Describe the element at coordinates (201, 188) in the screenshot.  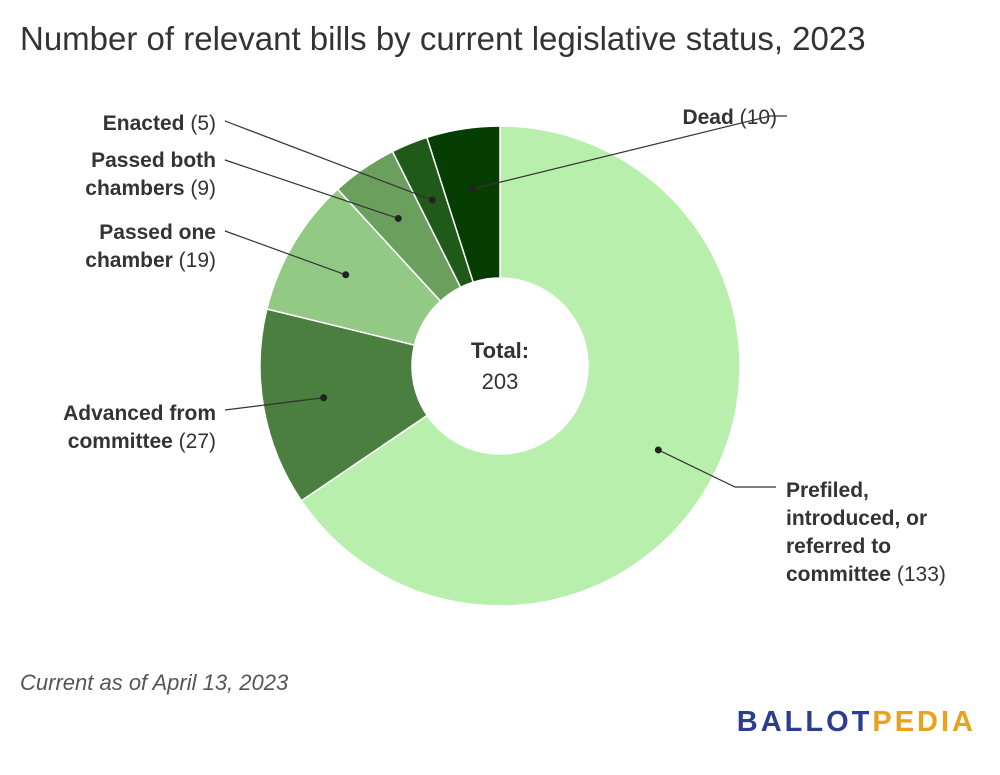
I see `slice-value-passed-both-chambers: (9)` at that location.